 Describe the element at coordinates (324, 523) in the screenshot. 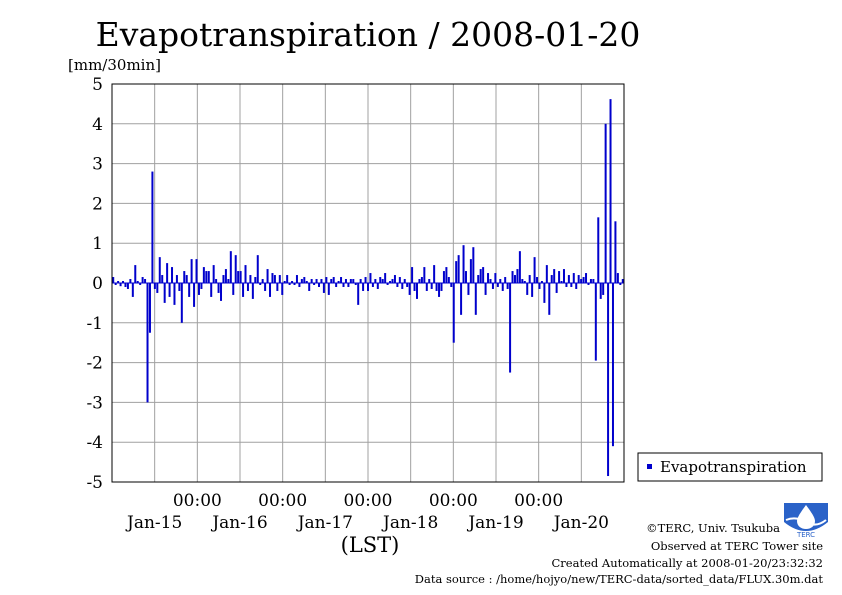

I see `x-tick-day-label: Jan-17` at that location.